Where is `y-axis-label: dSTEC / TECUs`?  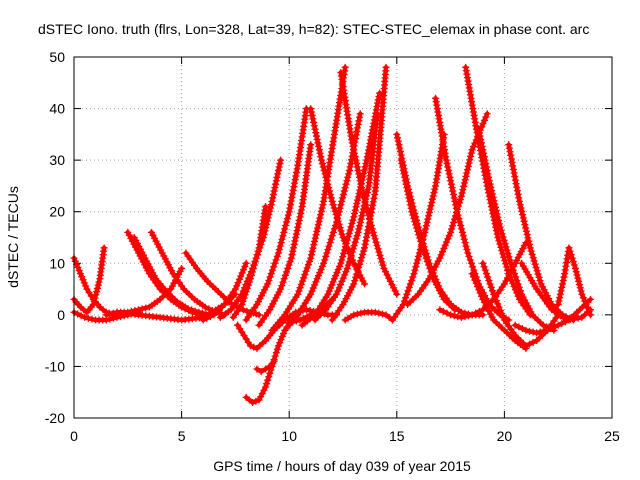 y-axis-label: dSTEC / TECUs is located at coordinates (13, 237).